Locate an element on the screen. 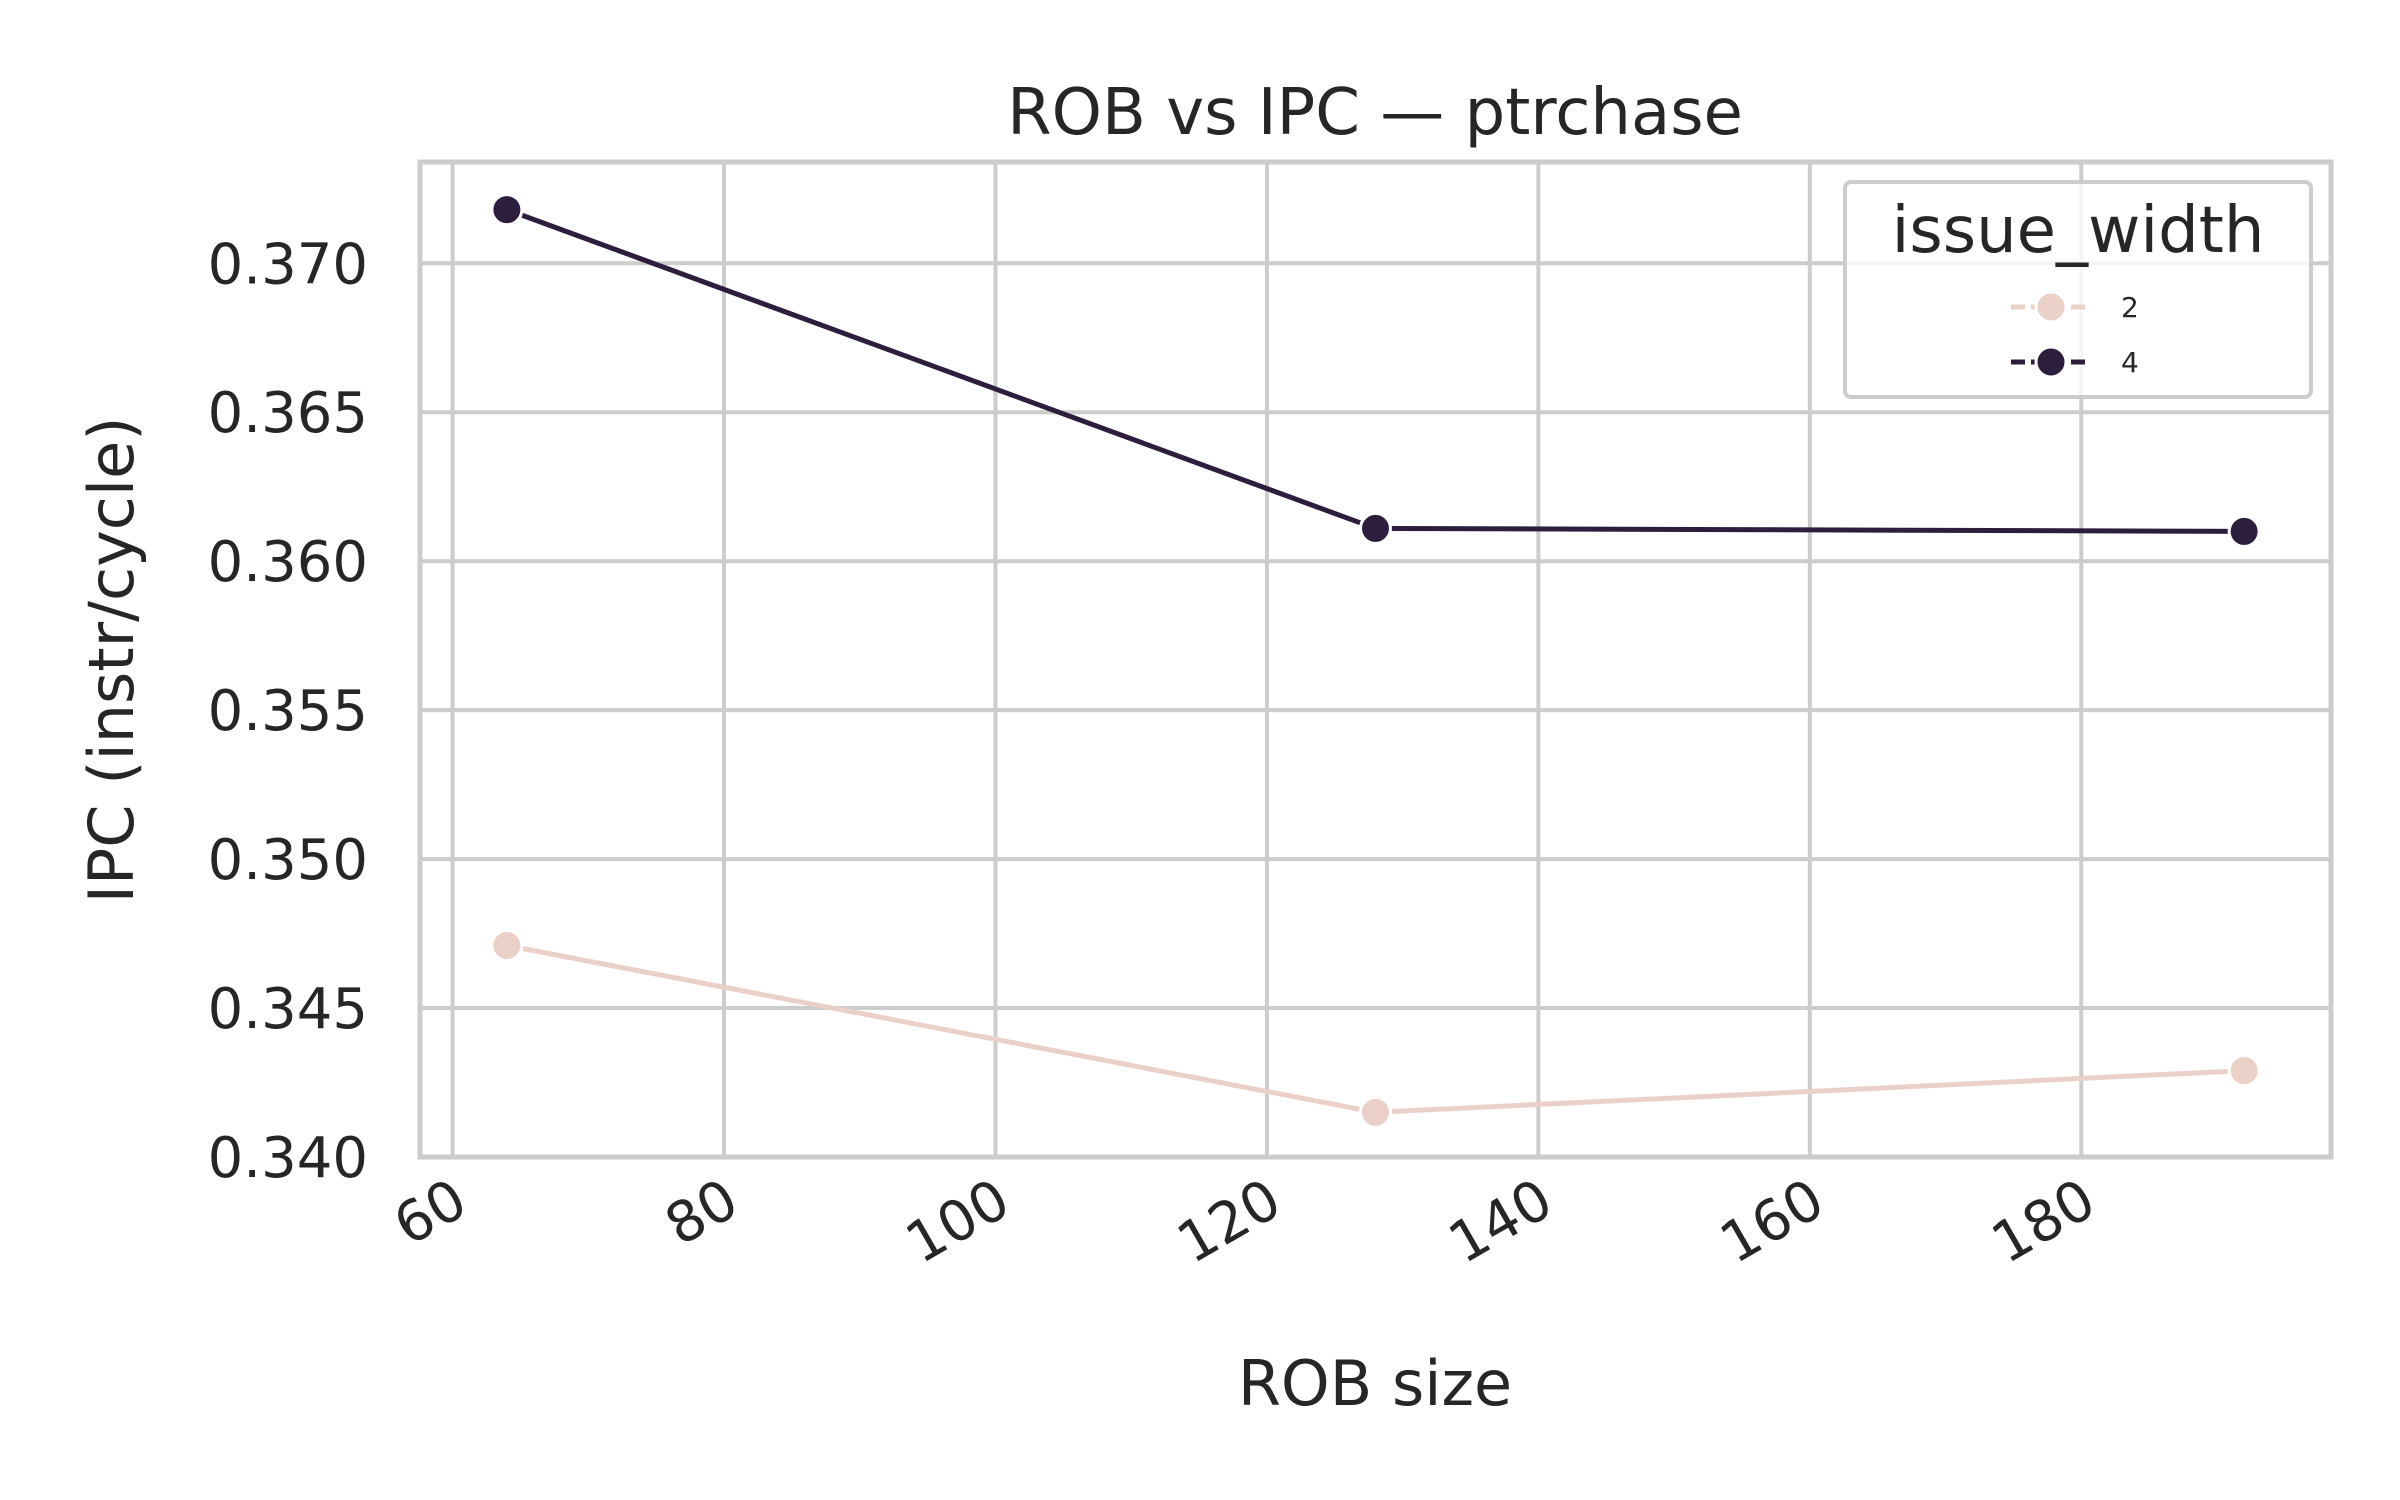  y-axis-label: IPC (instr/cycle) is located at coordinates (111, 660).